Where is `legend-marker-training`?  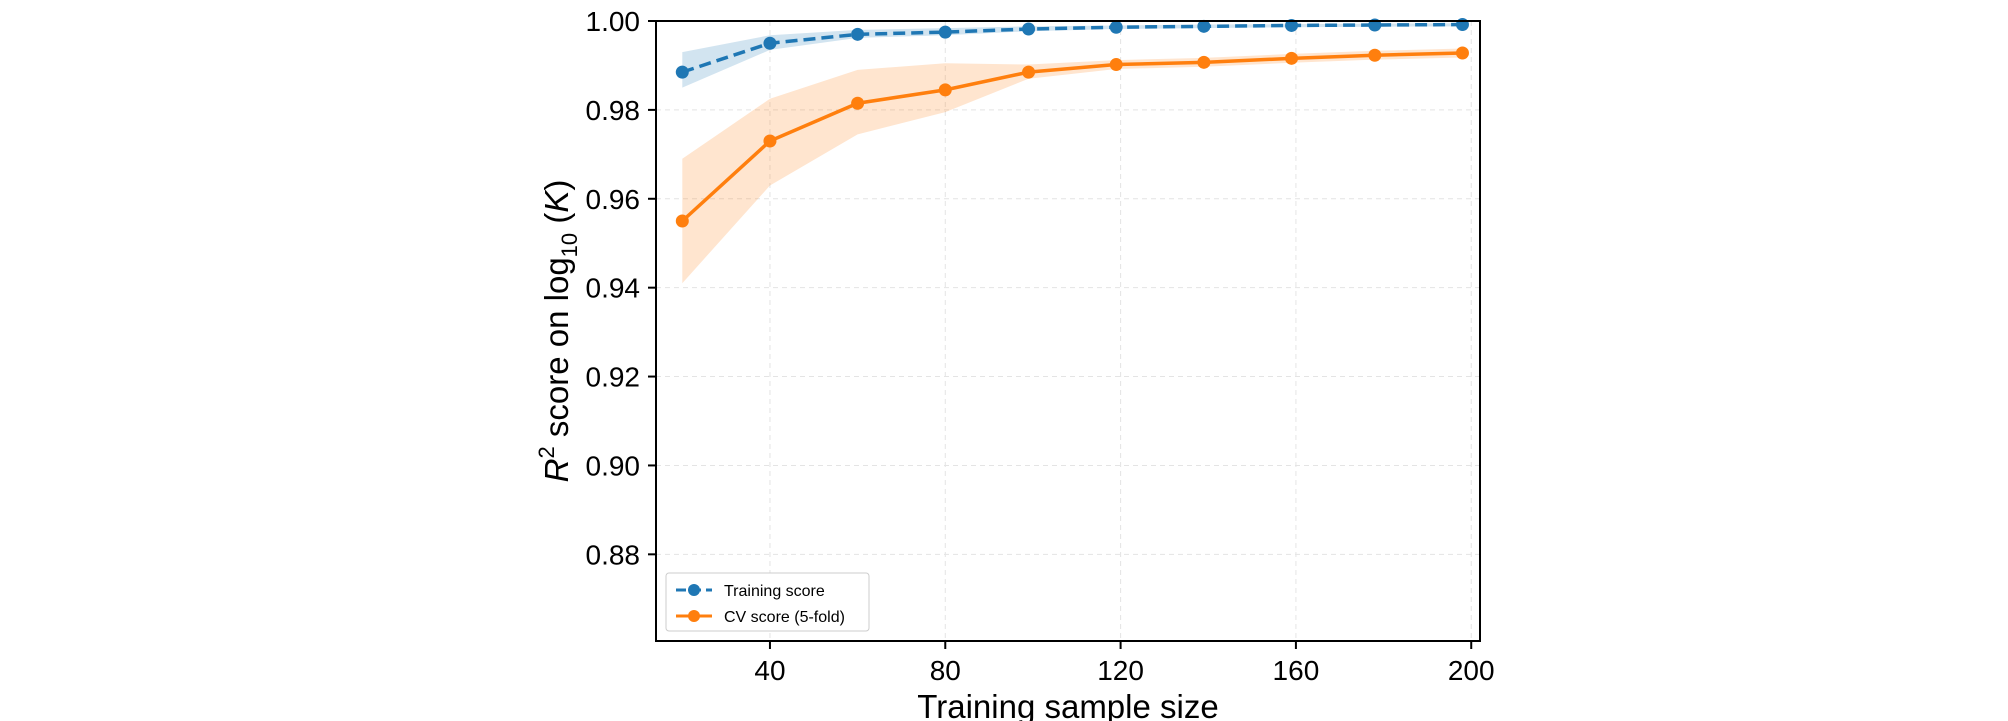 legend-marker-training is located at coordinates (694, 590).